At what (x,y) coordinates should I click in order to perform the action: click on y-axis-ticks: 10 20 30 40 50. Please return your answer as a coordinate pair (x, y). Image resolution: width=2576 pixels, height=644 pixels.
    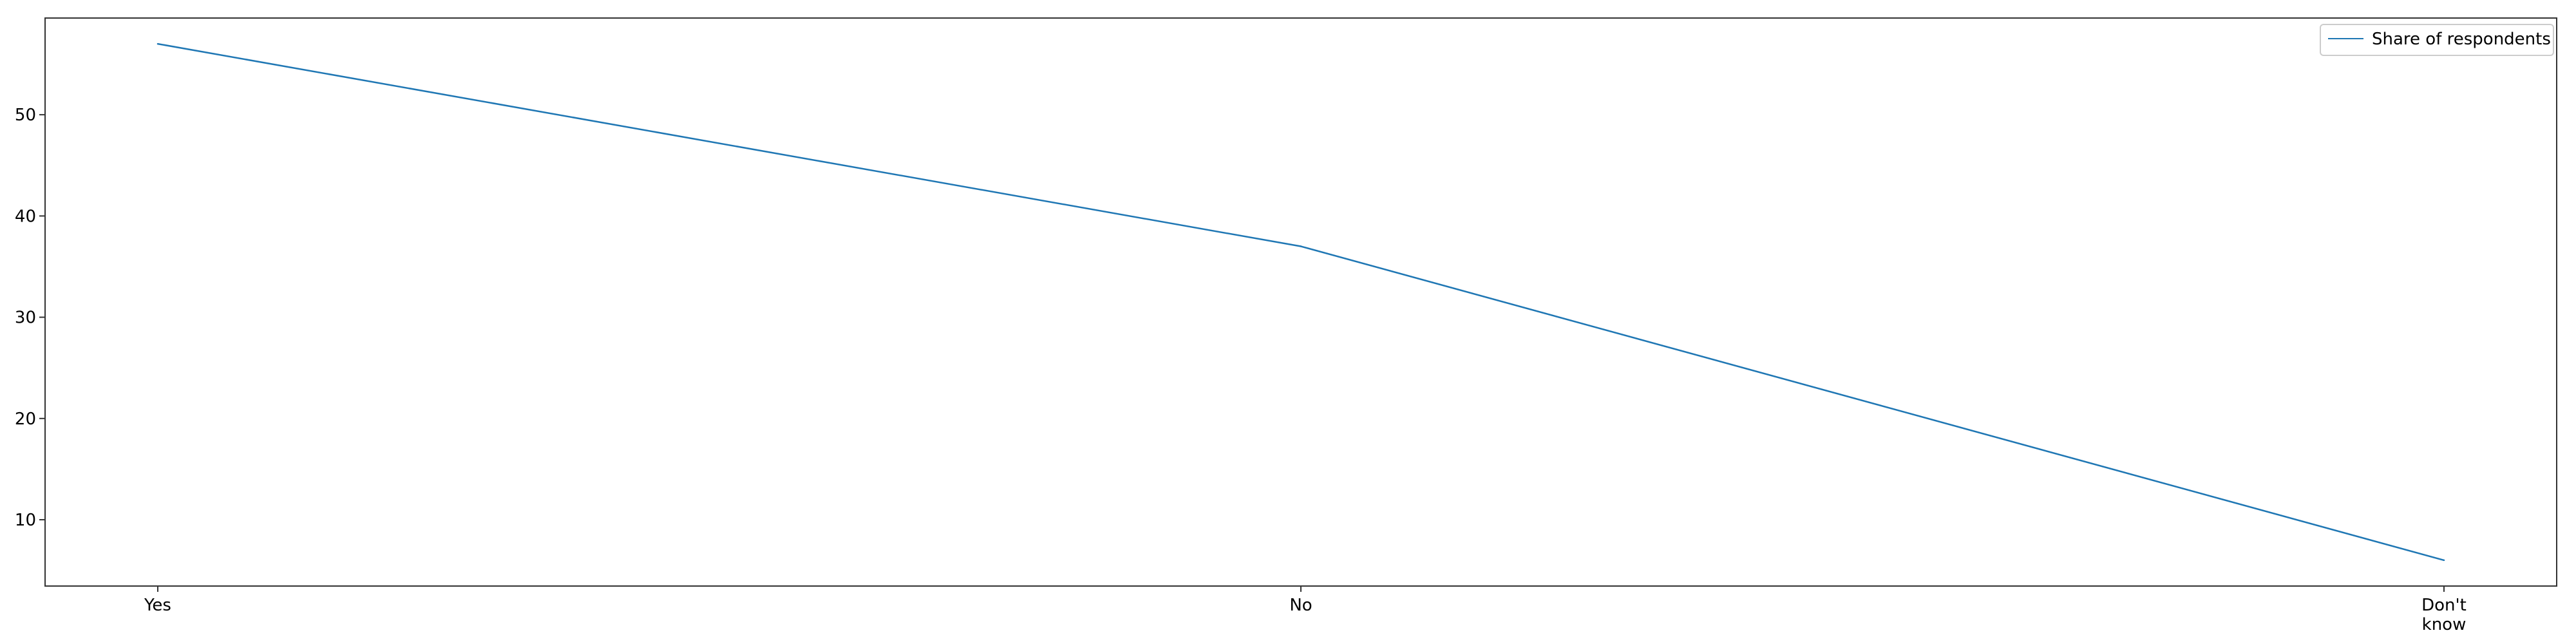
    Looking at the image, I should click on (30, 318).